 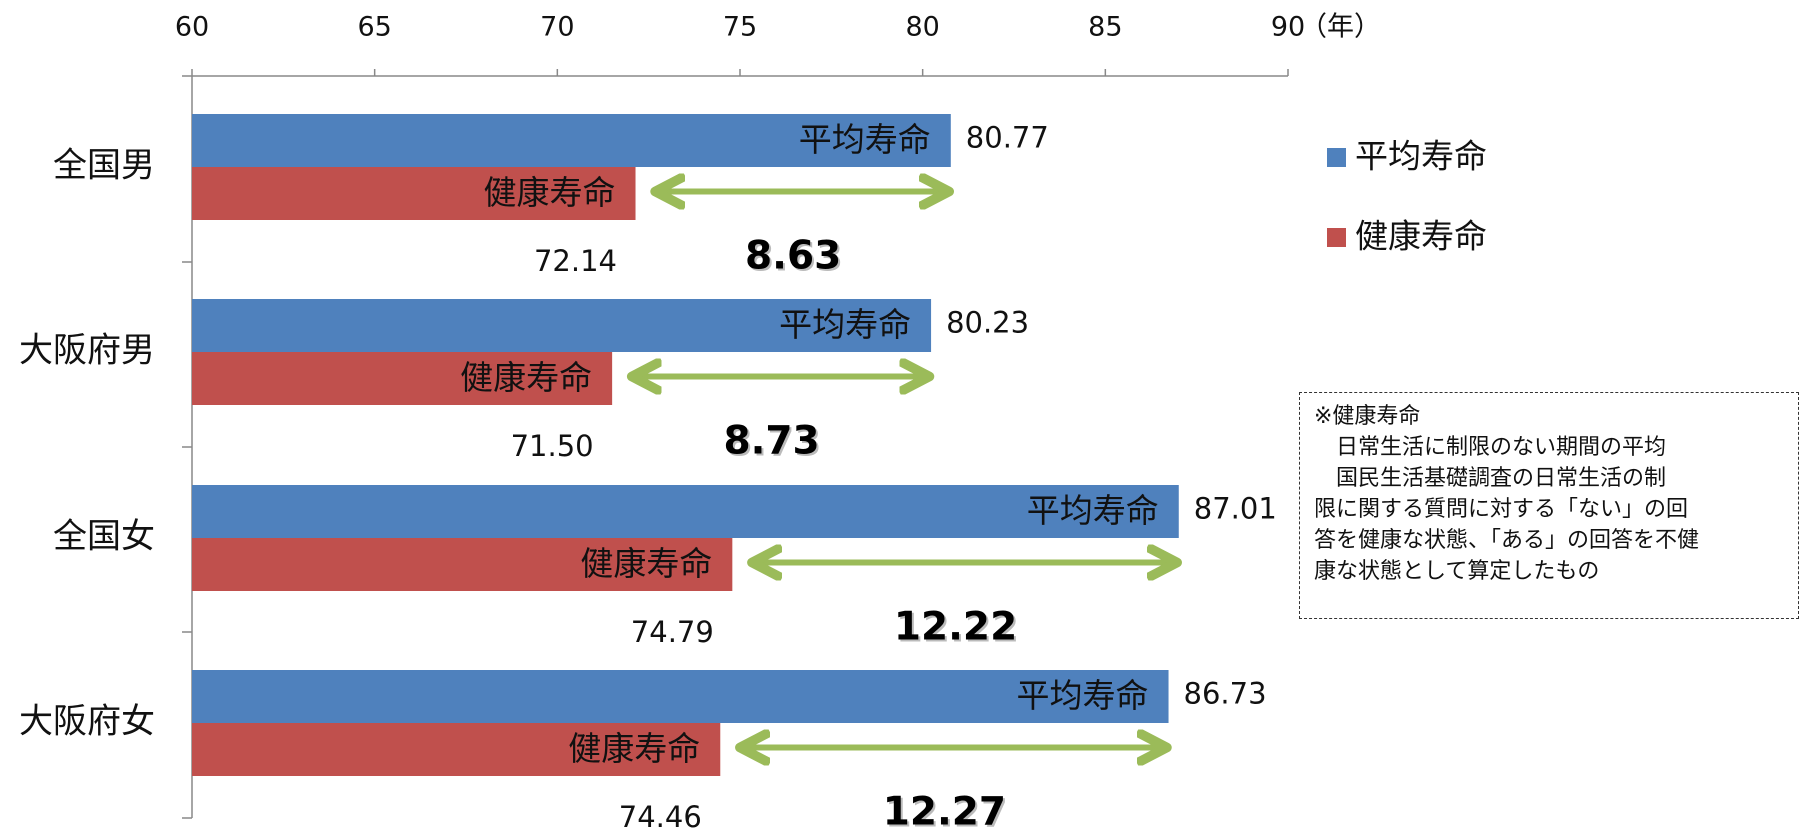 I want to click on value-label-health: 74.79, so click(x=672, y=632).